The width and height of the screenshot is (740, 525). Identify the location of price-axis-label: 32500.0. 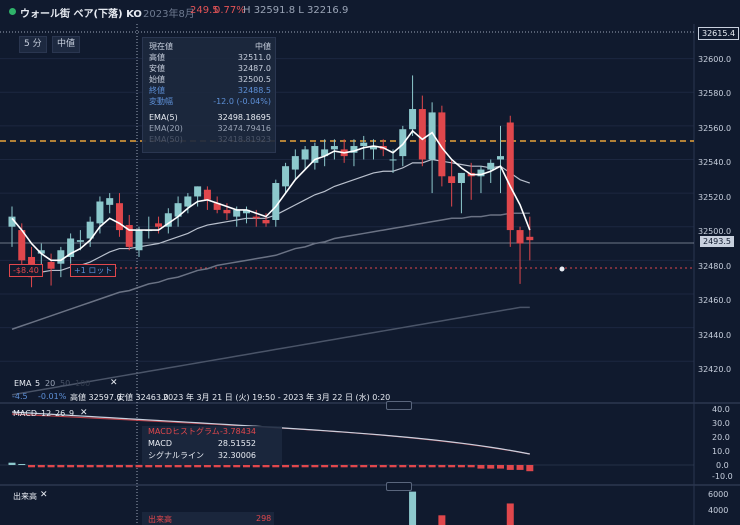
(715, 231).